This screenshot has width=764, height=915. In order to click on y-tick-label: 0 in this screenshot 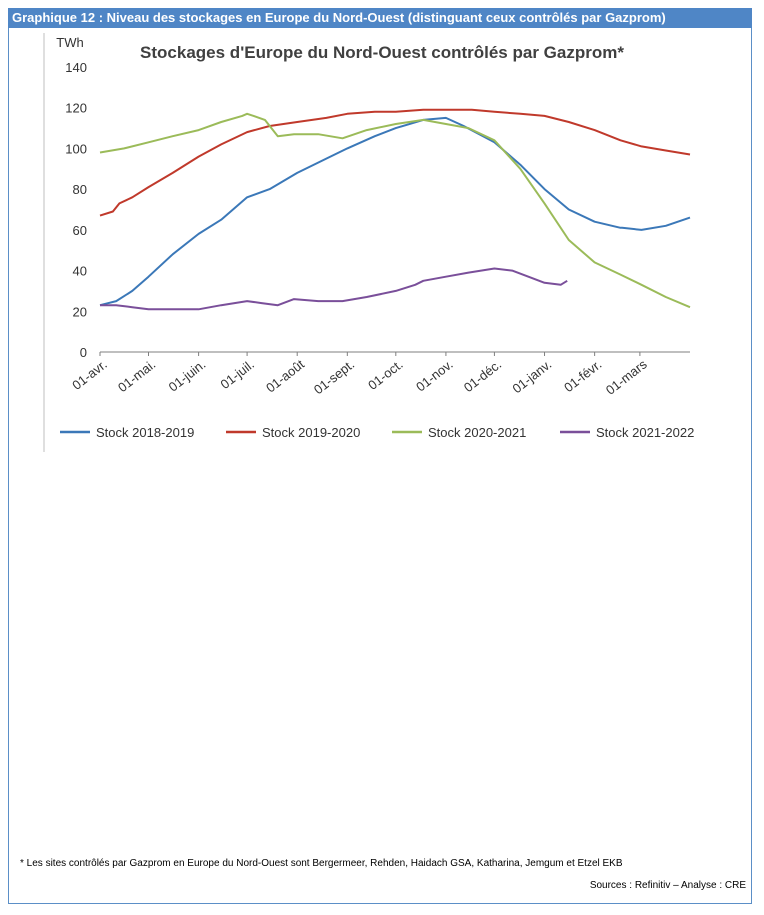, I will do `click(83, 352)`.